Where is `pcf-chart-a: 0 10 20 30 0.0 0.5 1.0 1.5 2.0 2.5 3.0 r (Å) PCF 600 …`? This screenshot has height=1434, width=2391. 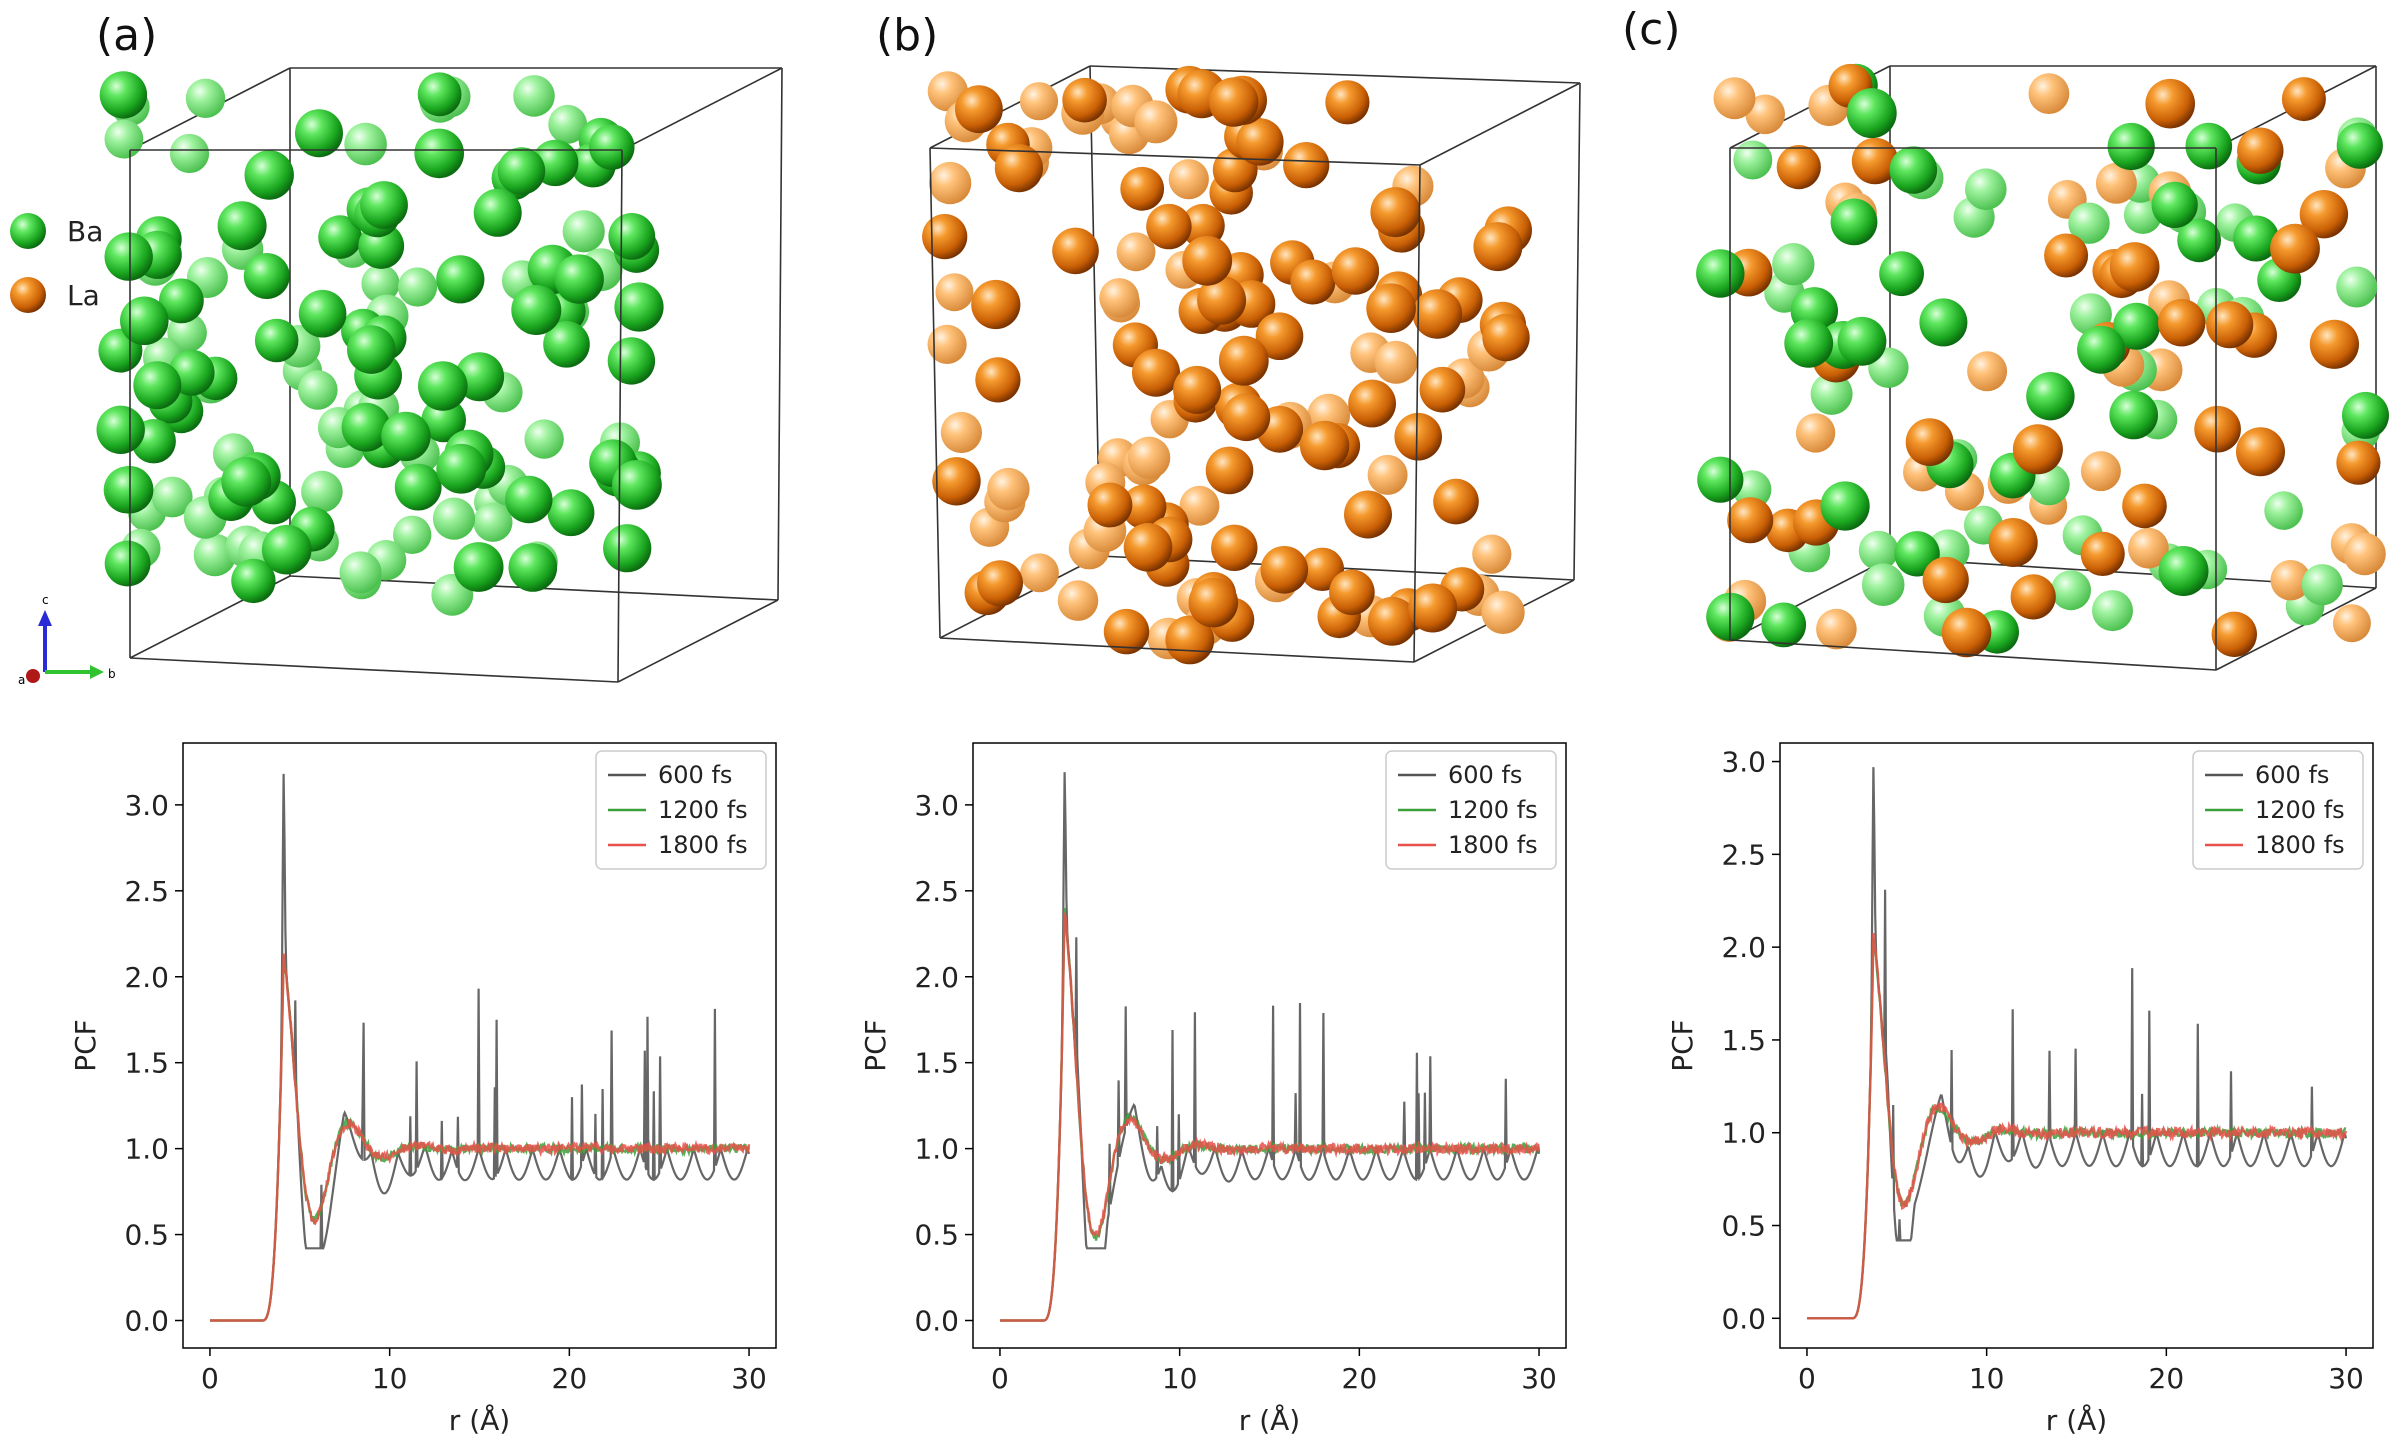
pcf-chart-a: 0 10 20 30 0.0 0.5 1.0 1.5 2.0 2.5 3.0 r (Å) PCF 600 … is located at coordinates (423, 1088).